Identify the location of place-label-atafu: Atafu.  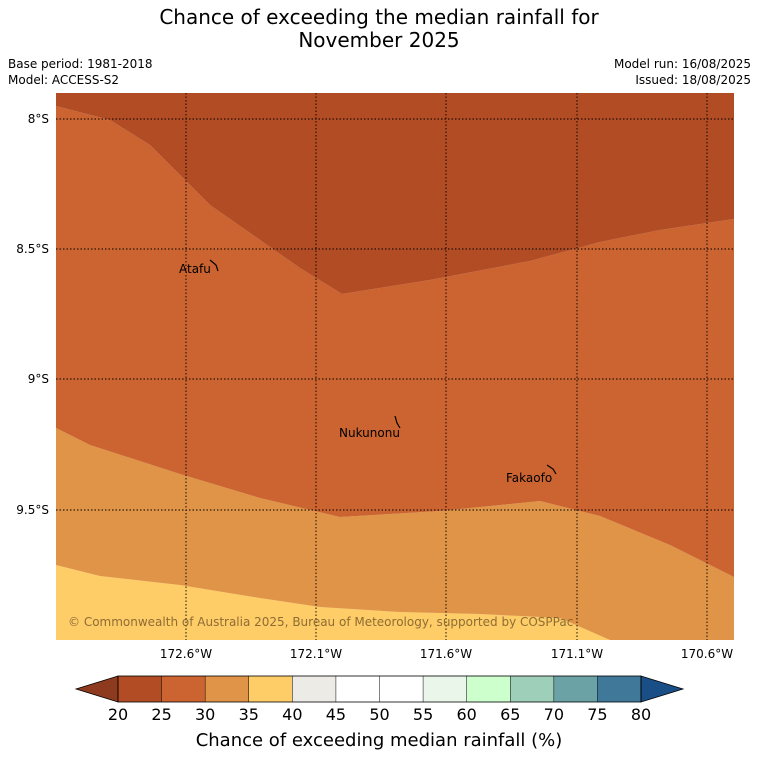
(195, 269).